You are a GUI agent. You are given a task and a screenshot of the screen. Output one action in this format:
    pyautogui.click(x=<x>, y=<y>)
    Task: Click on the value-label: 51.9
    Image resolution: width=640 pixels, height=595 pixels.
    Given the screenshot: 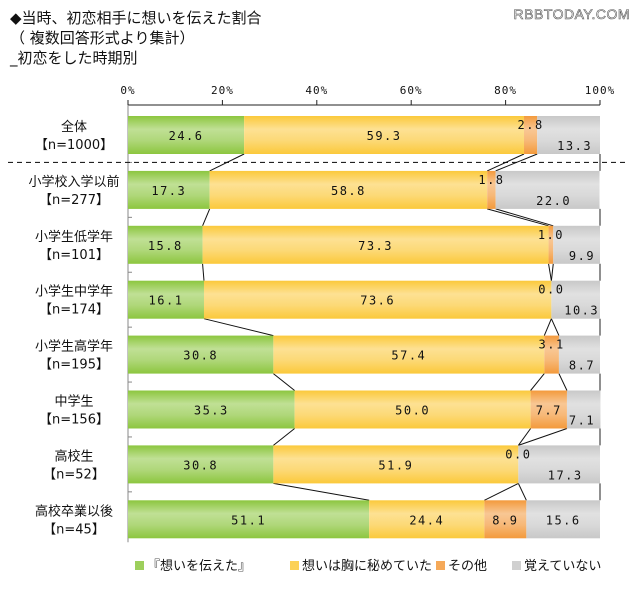 What is the action you would take?
    pyautogui.click(x=395, y=465)
    